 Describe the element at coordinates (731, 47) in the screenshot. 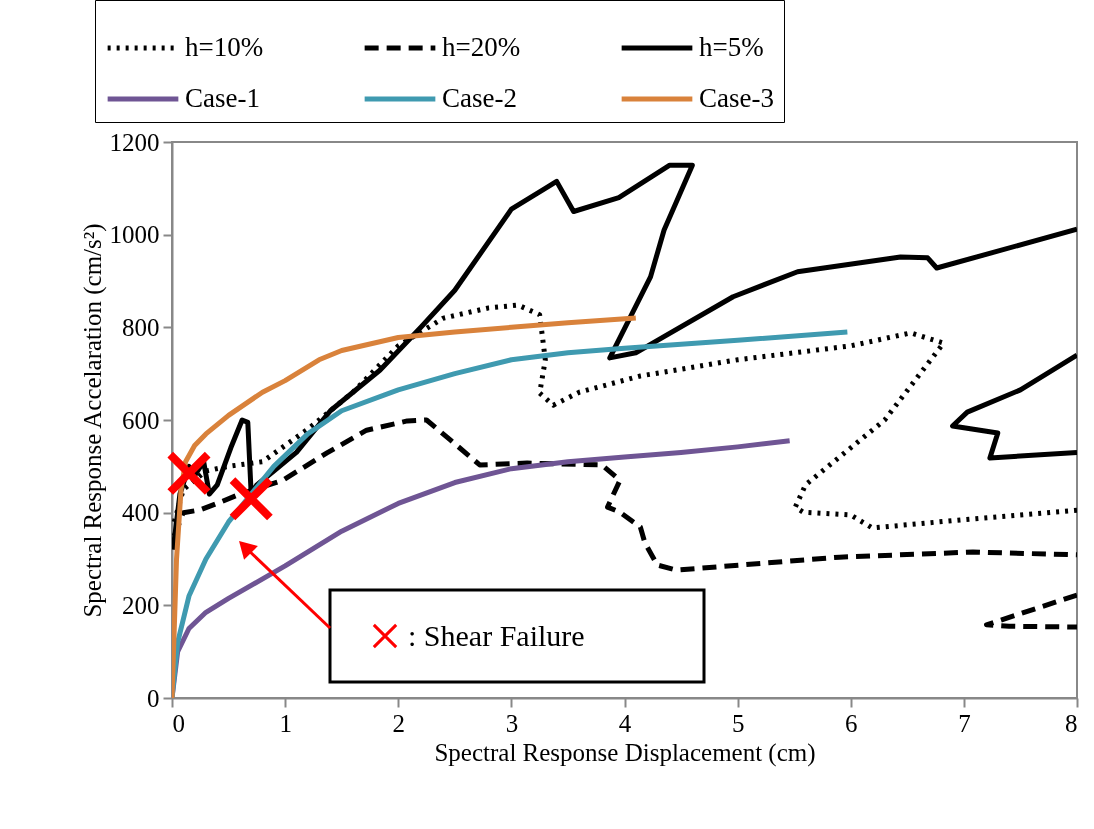

I see `legend-label: h=5%` at that location.